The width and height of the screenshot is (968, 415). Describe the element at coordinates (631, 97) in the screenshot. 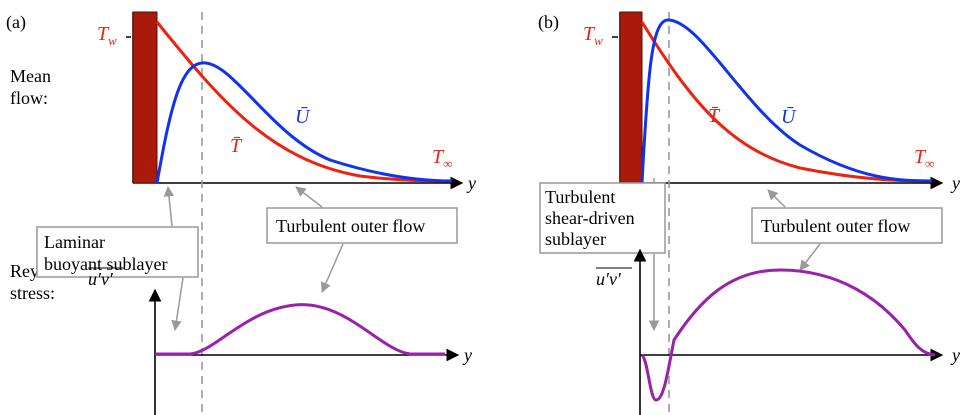

I see `b-wall` at that location.